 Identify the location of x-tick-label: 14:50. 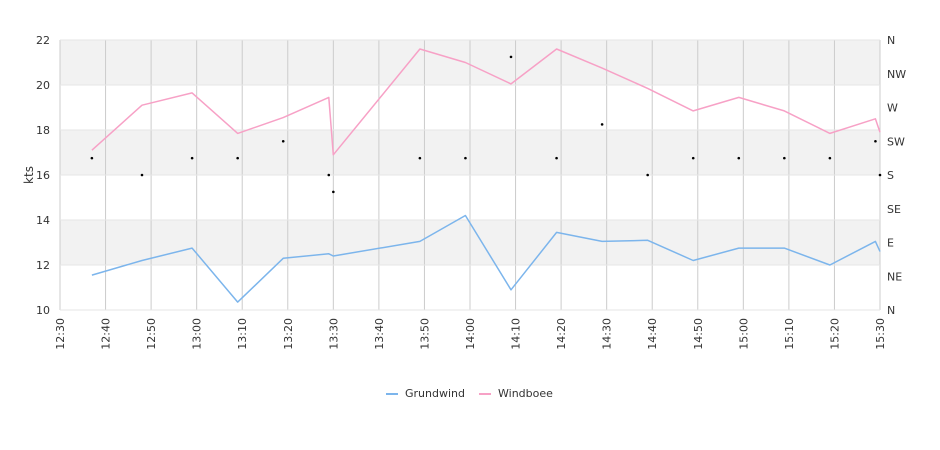
(698, 334).